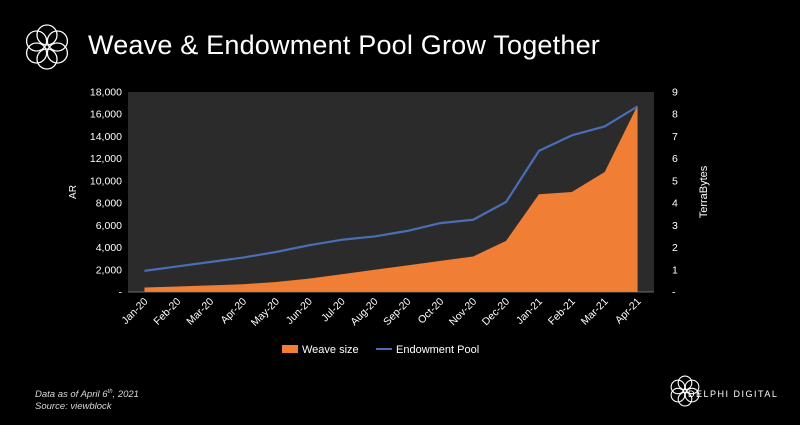 This screenshot has width=800, height=425. I want to click on footer-brand: DELPHI DIGITAL, so click(733, 392).